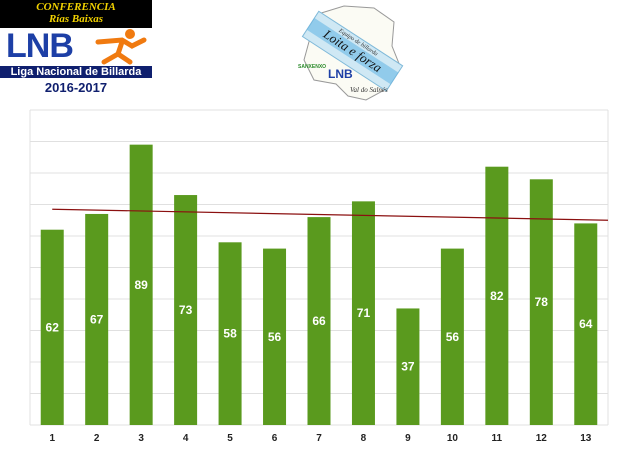  I want to click on x-tick-label: 11, so click(497, 438).